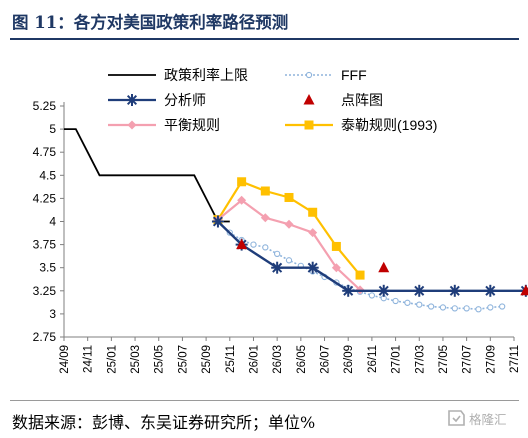 This screenshot has height=438, width=528. I want to click on x-tick-label: 27/07, so click(468, 359).